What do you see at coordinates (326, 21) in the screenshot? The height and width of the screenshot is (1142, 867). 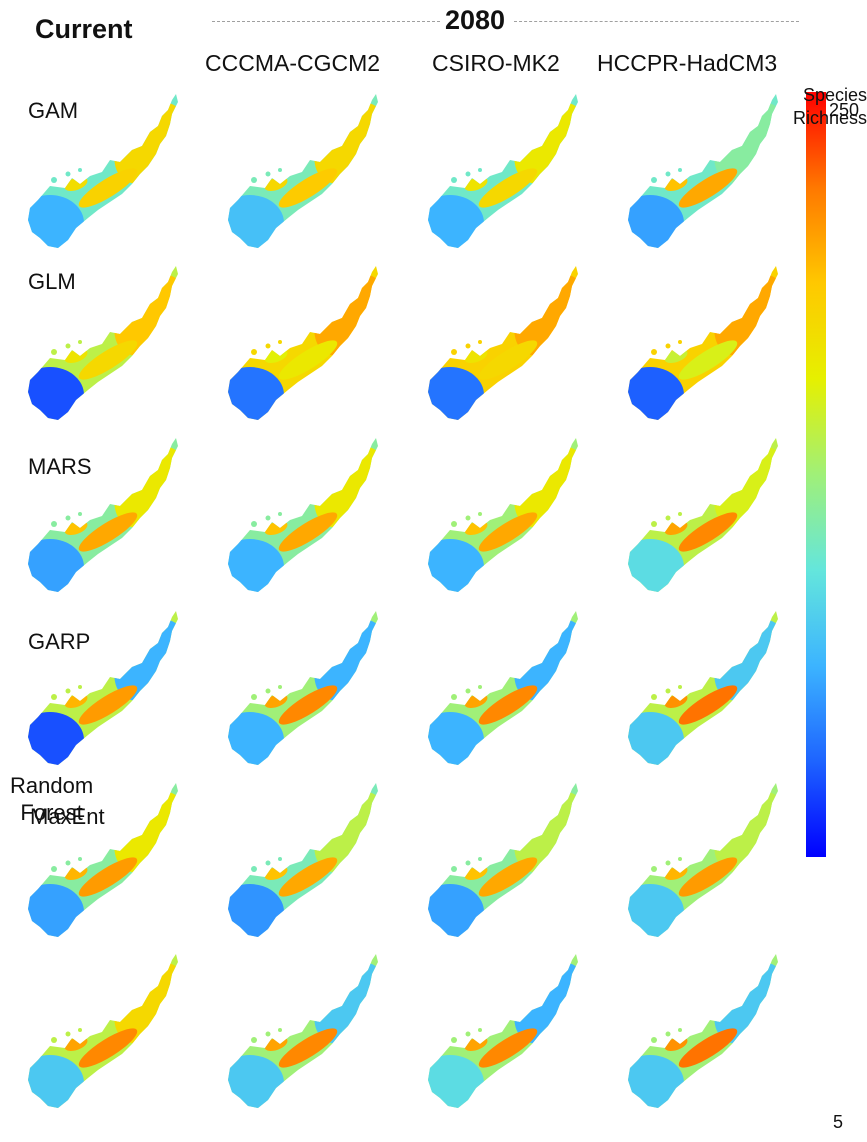 I see `dashed-rule-left` at bounding box center [326, 21].